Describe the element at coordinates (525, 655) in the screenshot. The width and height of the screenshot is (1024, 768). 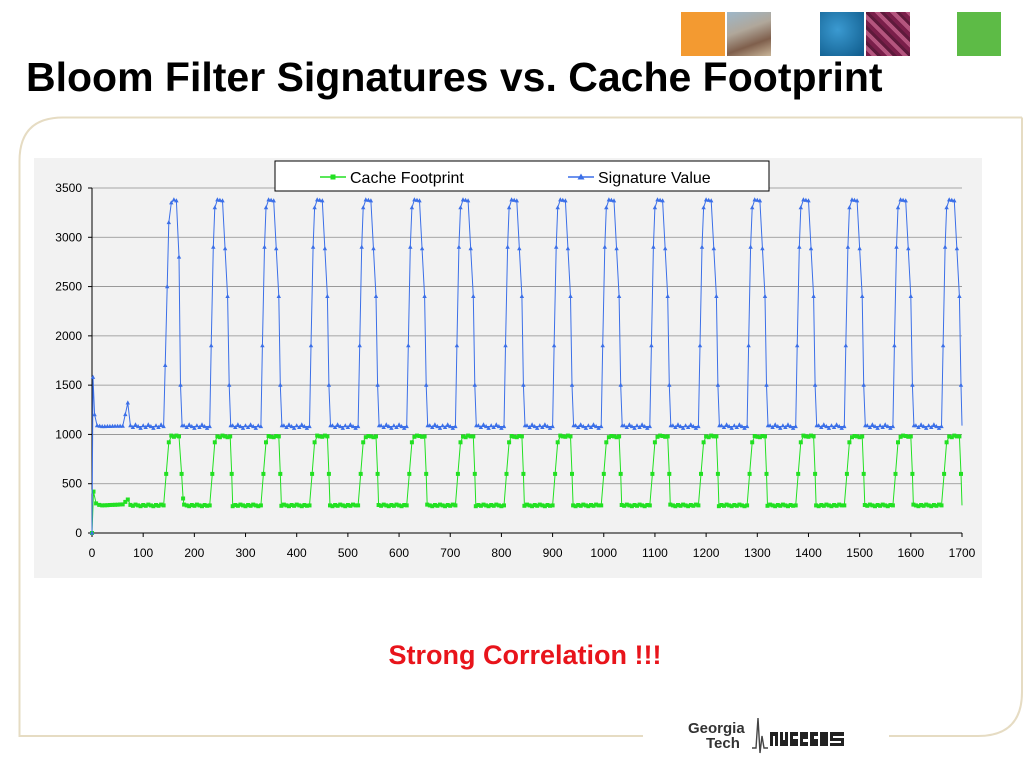
I see `slide-subtitle: Strong Correlation !!!` at that location.